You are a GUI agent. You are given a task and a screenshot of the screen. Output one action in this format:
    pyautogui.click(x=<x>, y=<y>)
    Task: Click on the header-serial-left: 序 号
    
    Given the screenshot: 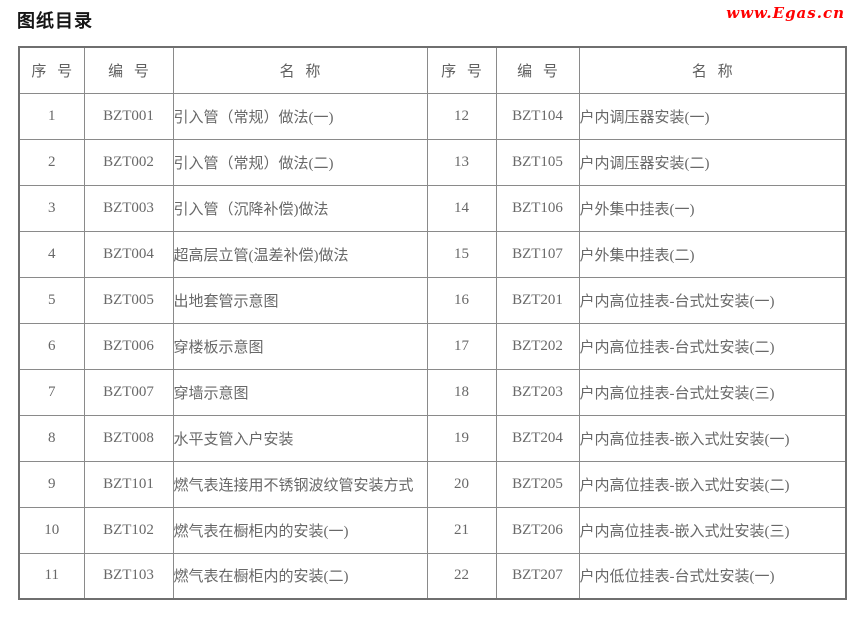 What is the action you would take?
    pyautogui.click(x=51, y=70)
    